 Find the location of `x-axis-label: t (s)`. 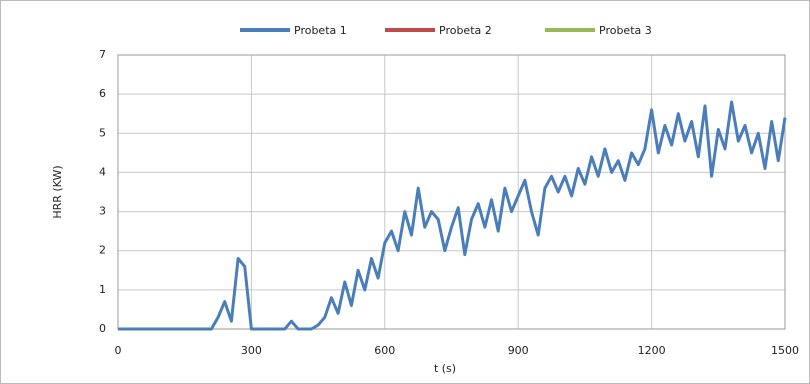

x-axis-label: t (s) is located at coordinates (445, 368).